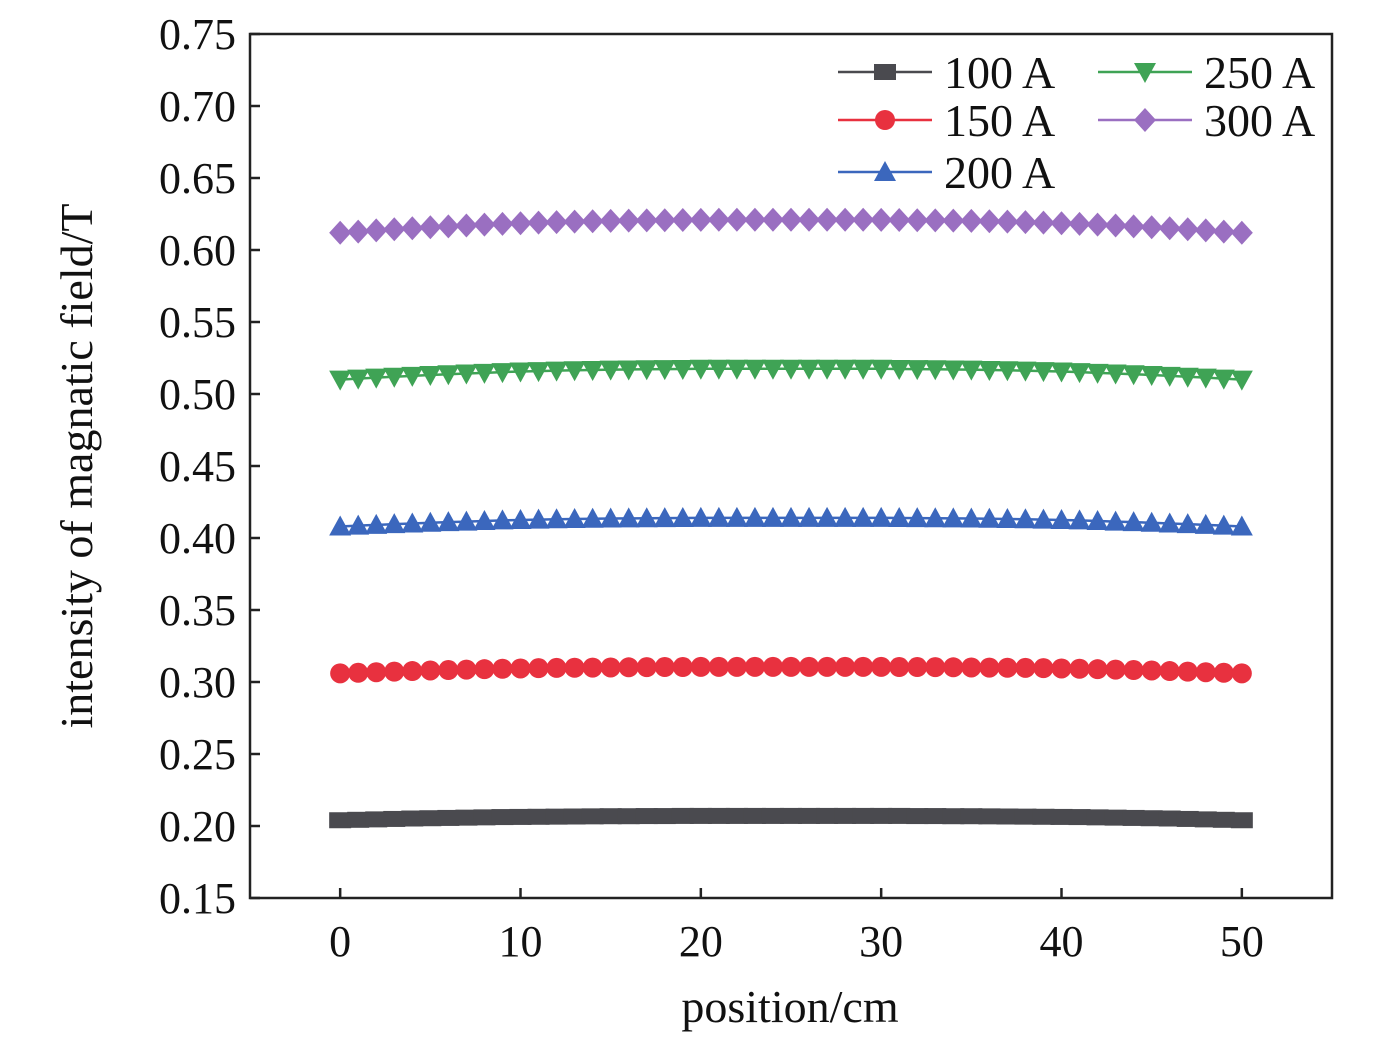 The height and width of the screenshot is (1043, 1378). What do you see at coordinates (999, 172) in the screenshot?
I see `legend-label: 200 A` at bounding box center [999, 172].